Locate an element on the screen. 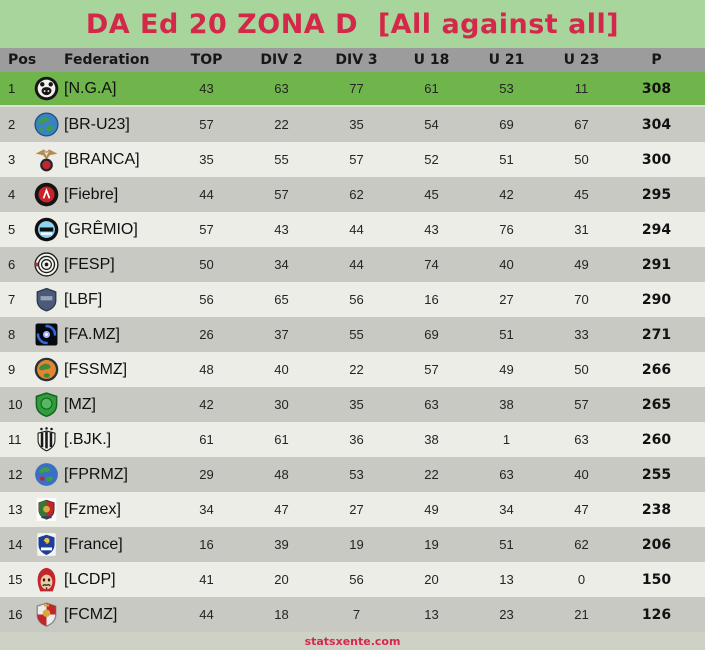 The height and width of the screenshot is (650, 705). value-cell: 69 is located at coordinates (506, 124).